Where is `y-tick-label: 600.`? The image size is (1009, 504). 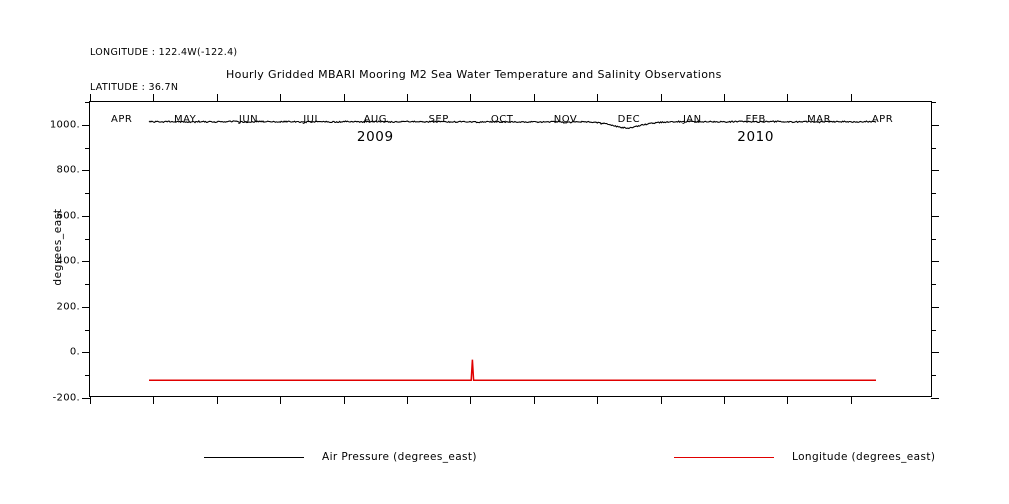
y-tick-label: 600. is located at coordinates (68, 216).